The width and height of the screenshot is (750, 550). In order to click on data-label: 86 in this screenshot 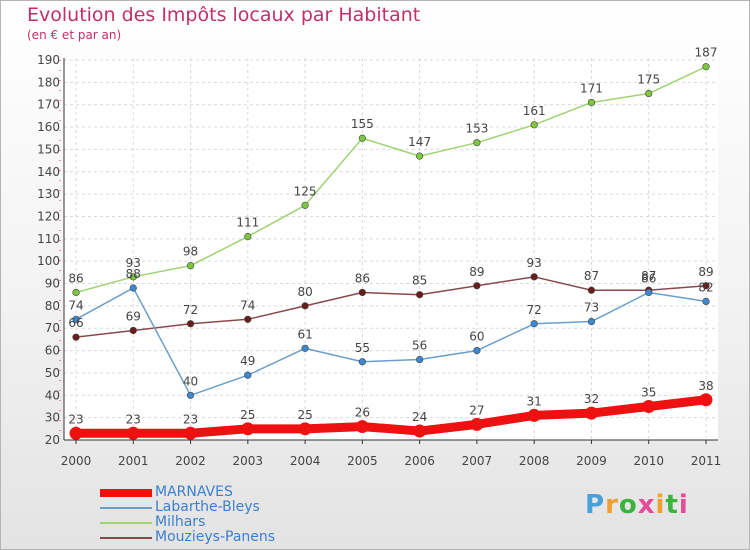, I will do `click(648, 278)`.